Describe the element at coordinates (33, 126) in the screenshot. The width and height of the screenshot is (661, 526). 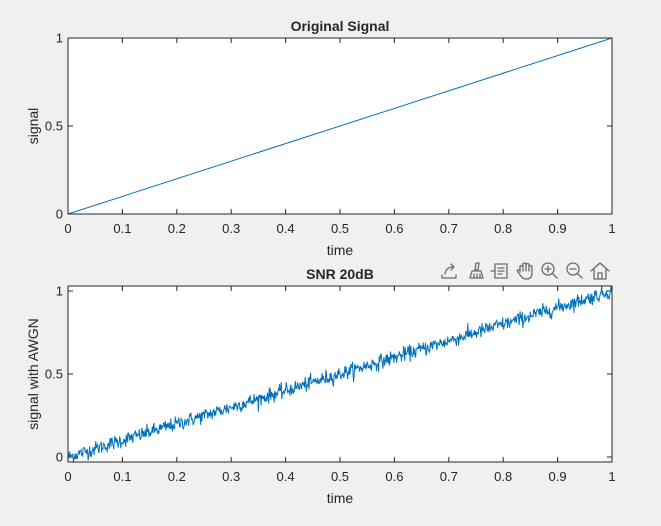
I see `y-axis-label: signal` at that location.